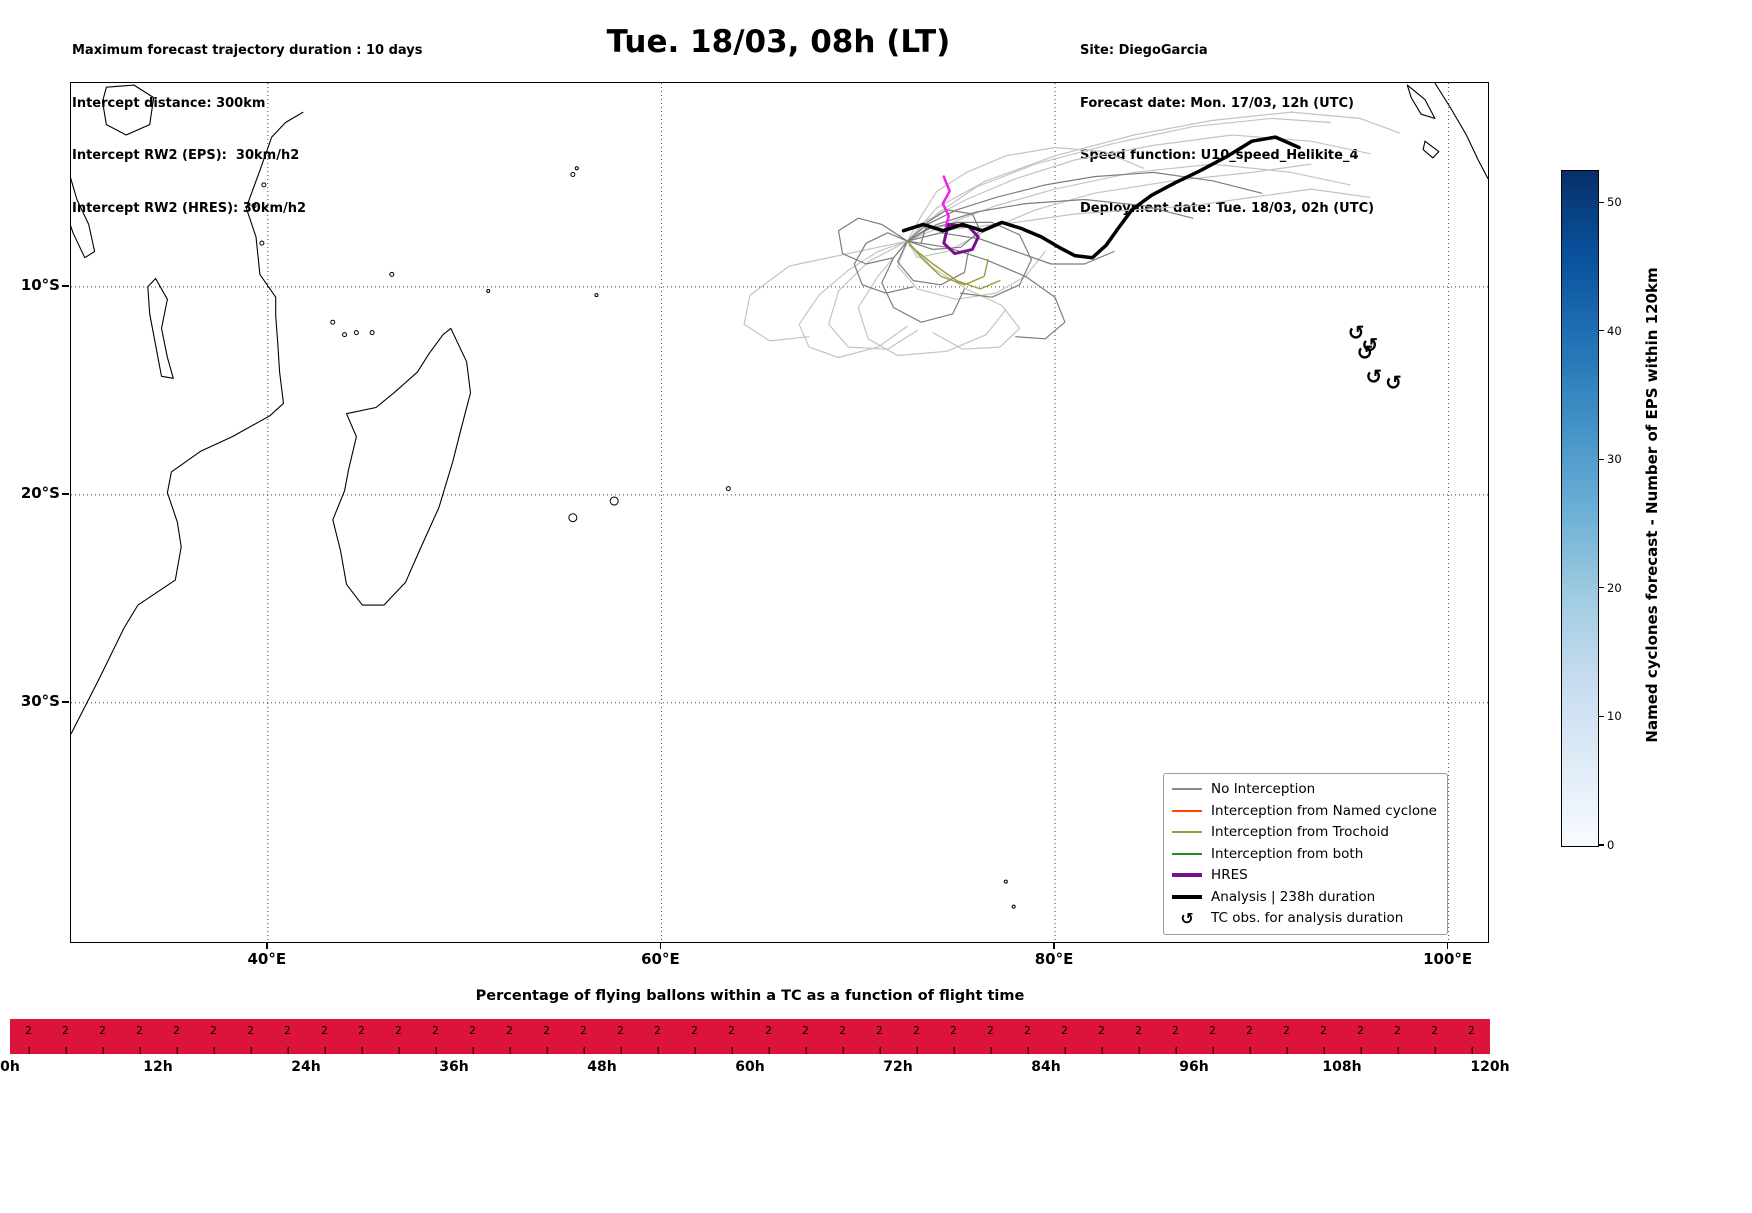 The height and width of the screenshot is (1213, 1752). I want to click on hour-label: 120h, so click(1490, 1067).